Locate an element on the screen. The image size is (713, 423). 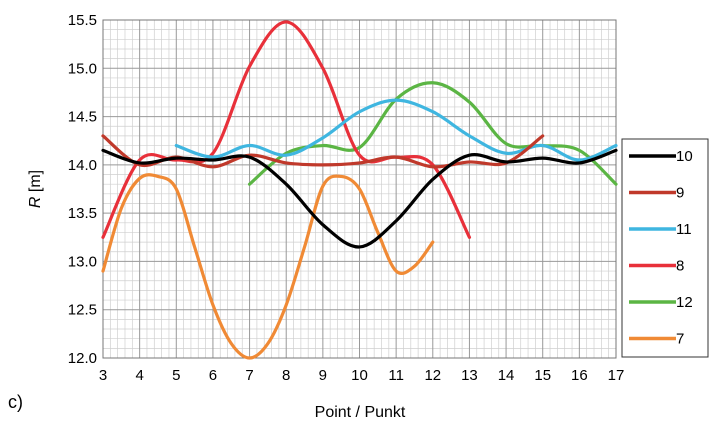
legend-label-12: 12 is located at coordinates (684, 302).